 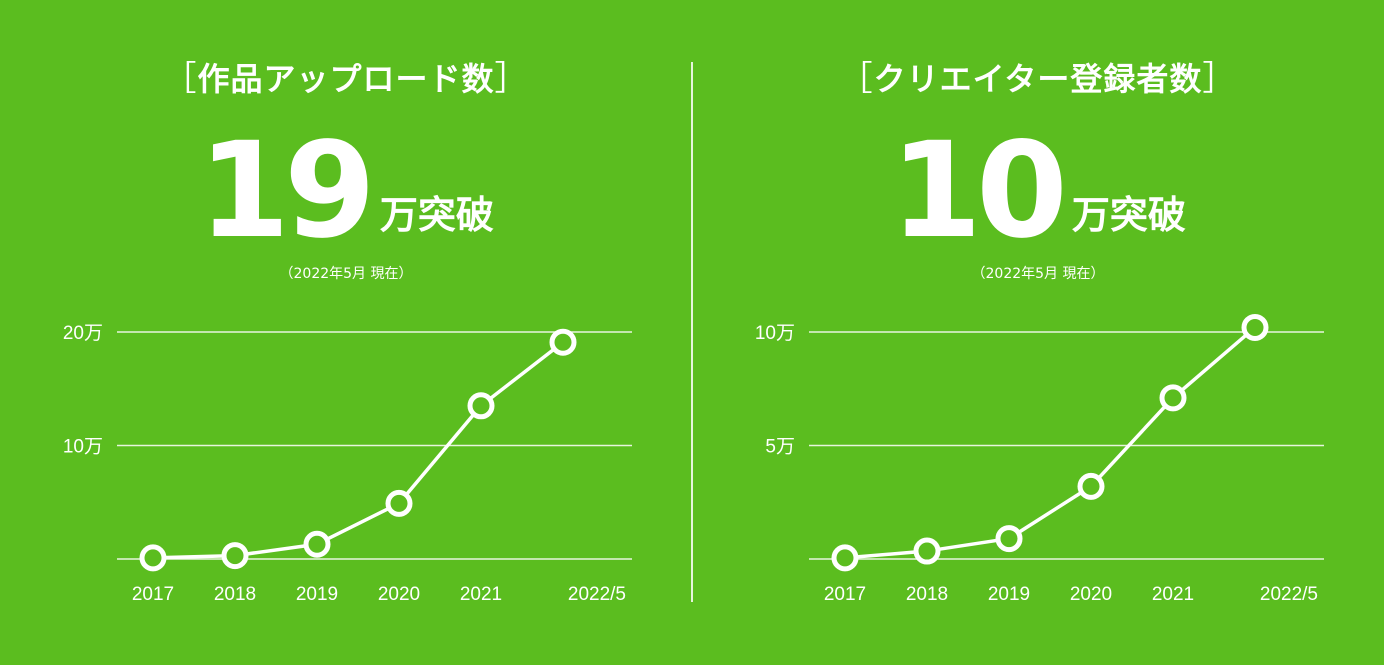 I want to click on panel-title: ［クリエイター登録者数］, so click(x=1038, y=79).